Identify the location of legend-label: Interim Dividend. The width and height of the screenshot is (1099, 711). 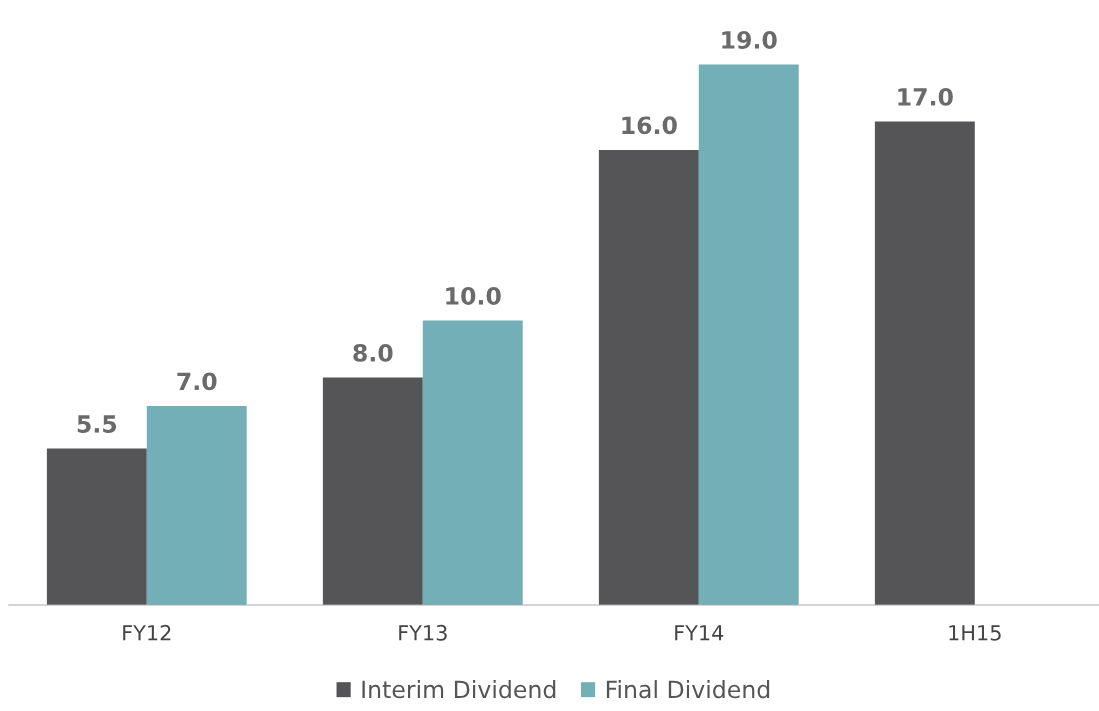
(459, 689).